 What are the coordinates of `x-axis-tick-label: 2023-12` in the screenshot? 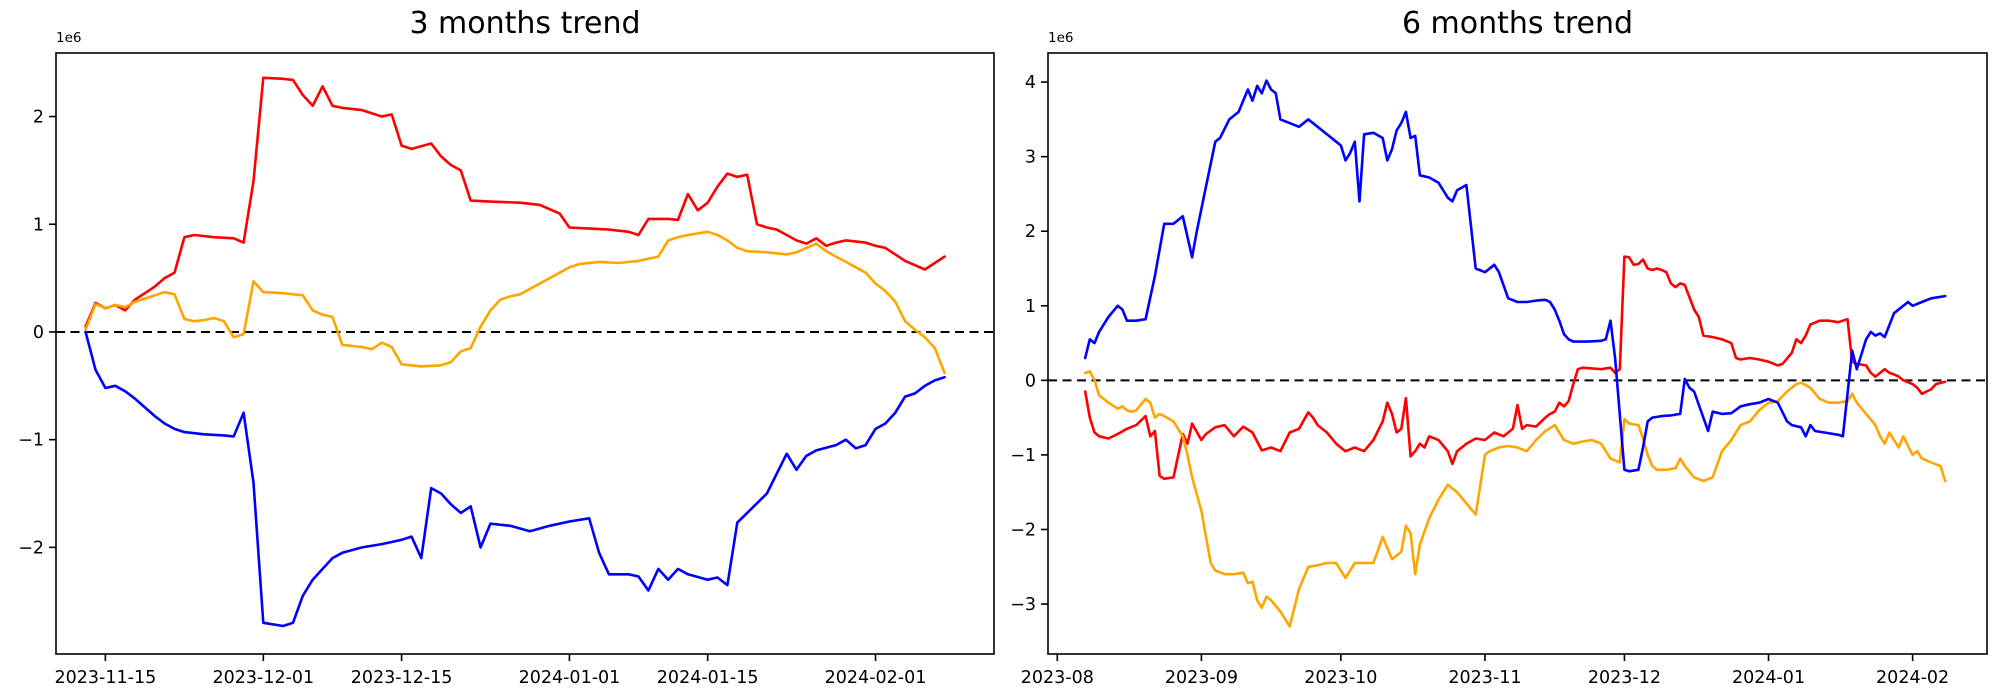 It's located at (1624, 678).